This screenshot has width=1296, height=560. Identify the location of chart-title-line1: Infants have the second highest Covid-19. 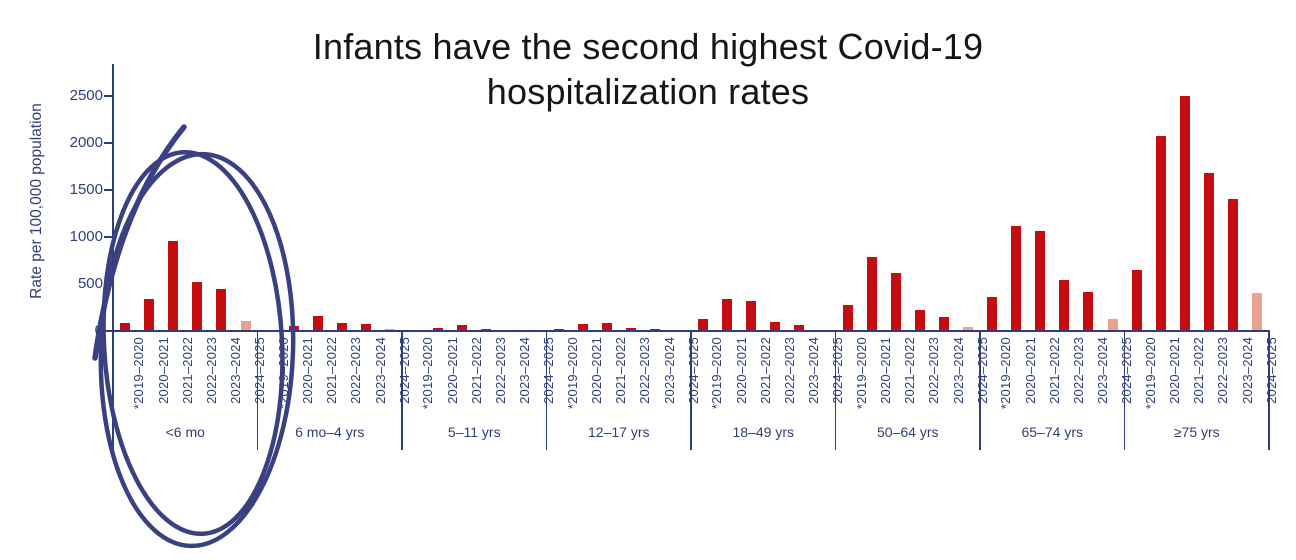
(648, 46).